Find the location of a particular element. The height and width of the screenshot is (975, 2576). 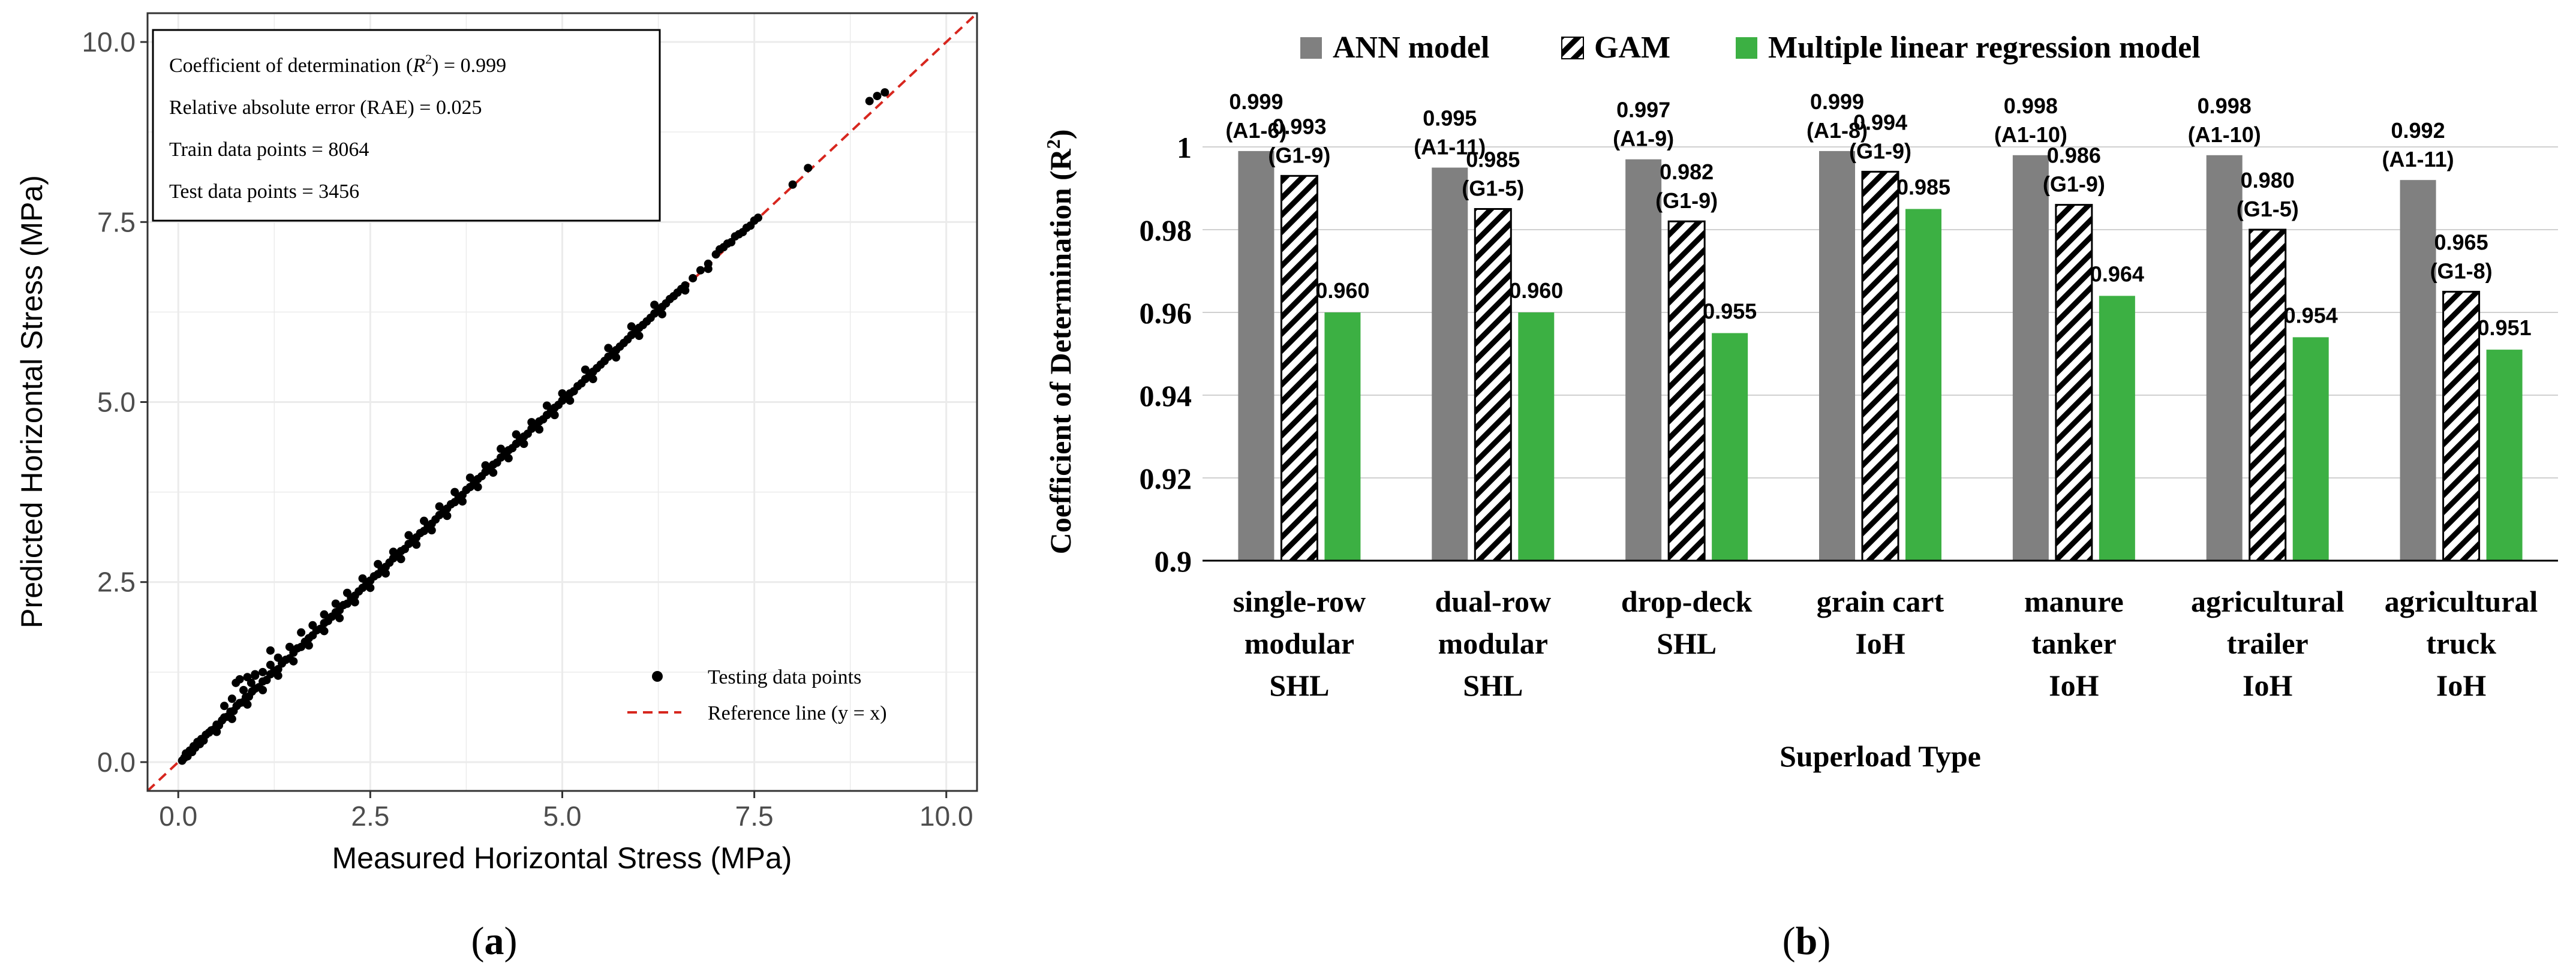

y-tick-label: 10.0 is located at coordinates (109, 42).